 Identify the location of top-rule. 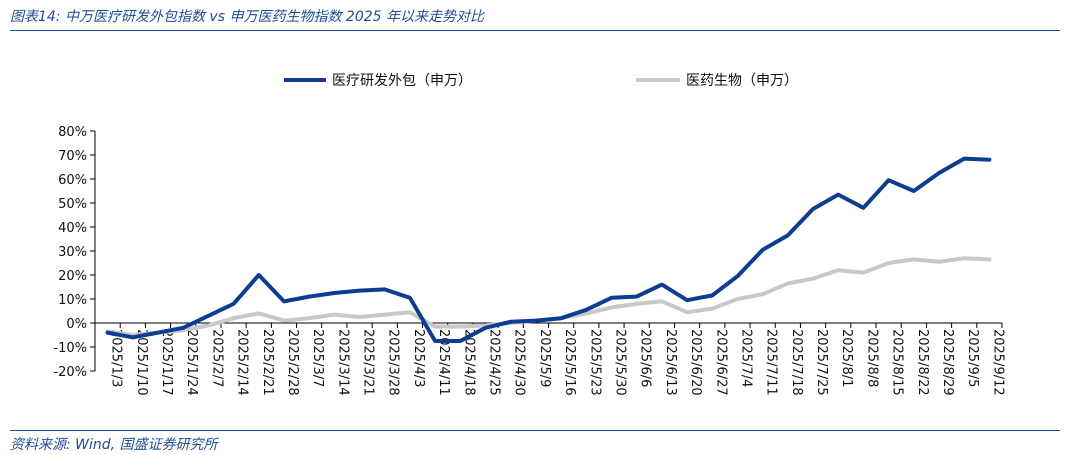
(535, 30).